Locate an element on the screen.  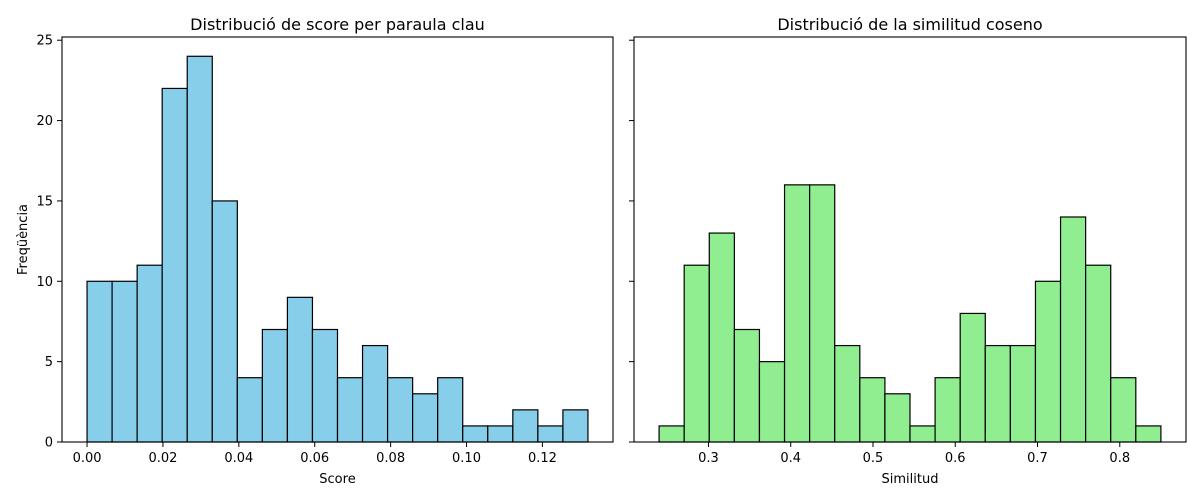
similarity-x-tick-label: 0.4 is located at coordinates (790, 458).